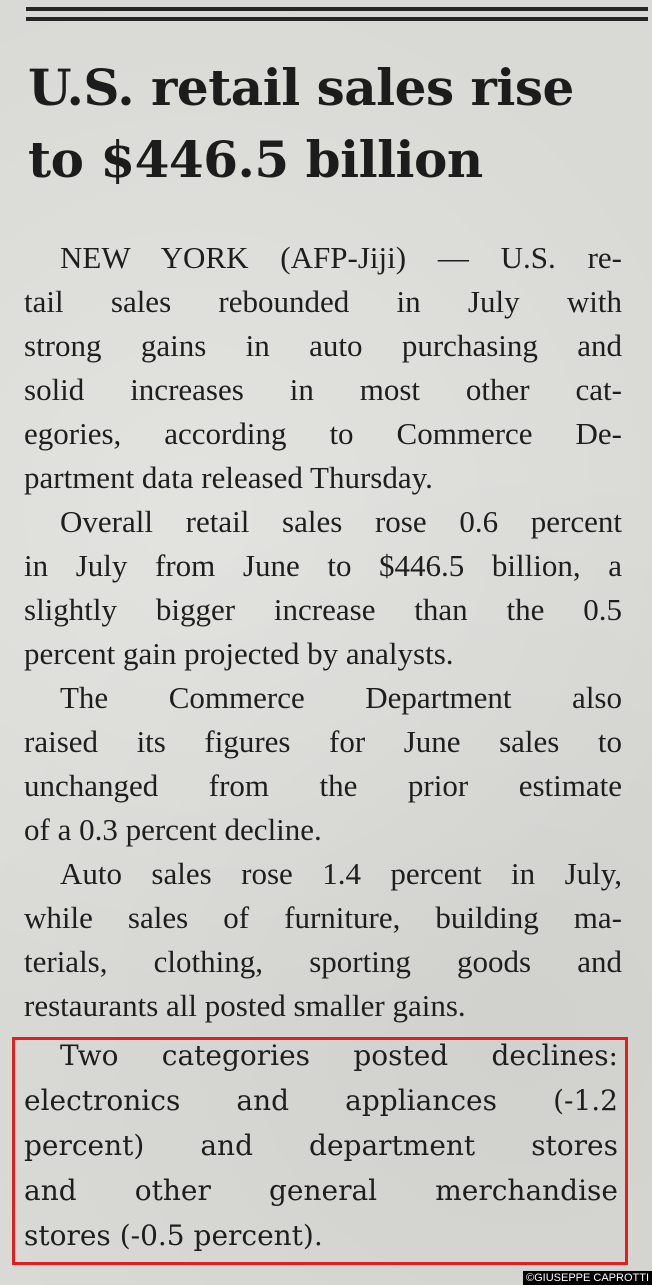 This screenshot has width=652, height=1285. I want to click on highlighted-line: and other general merchandise, so click(321, 1190).